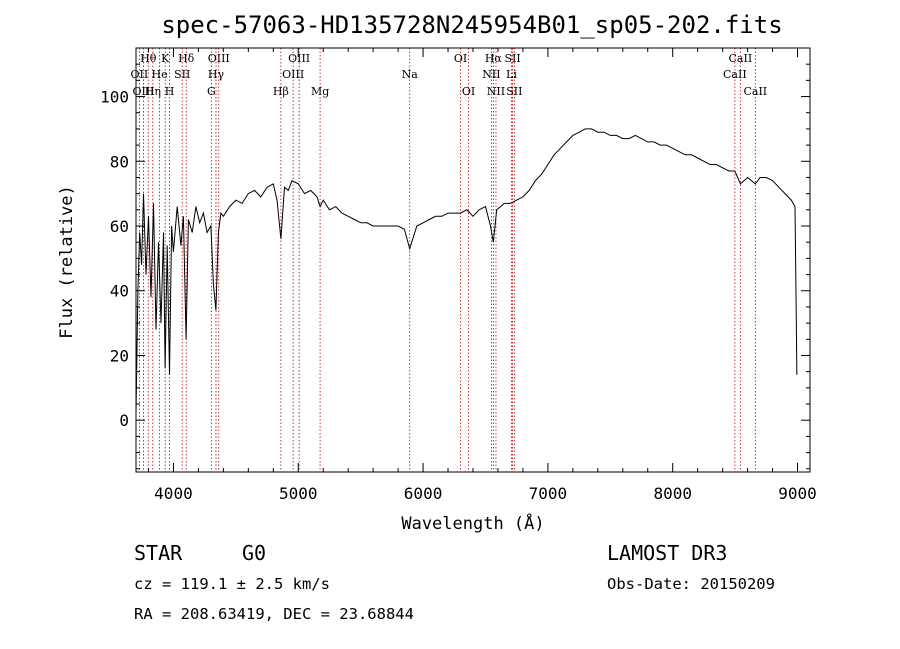 The image size is (900, 649). Describe the element at coordinates (119, 291) in the screenshot. I see `y-tick-label: 40` at that location.